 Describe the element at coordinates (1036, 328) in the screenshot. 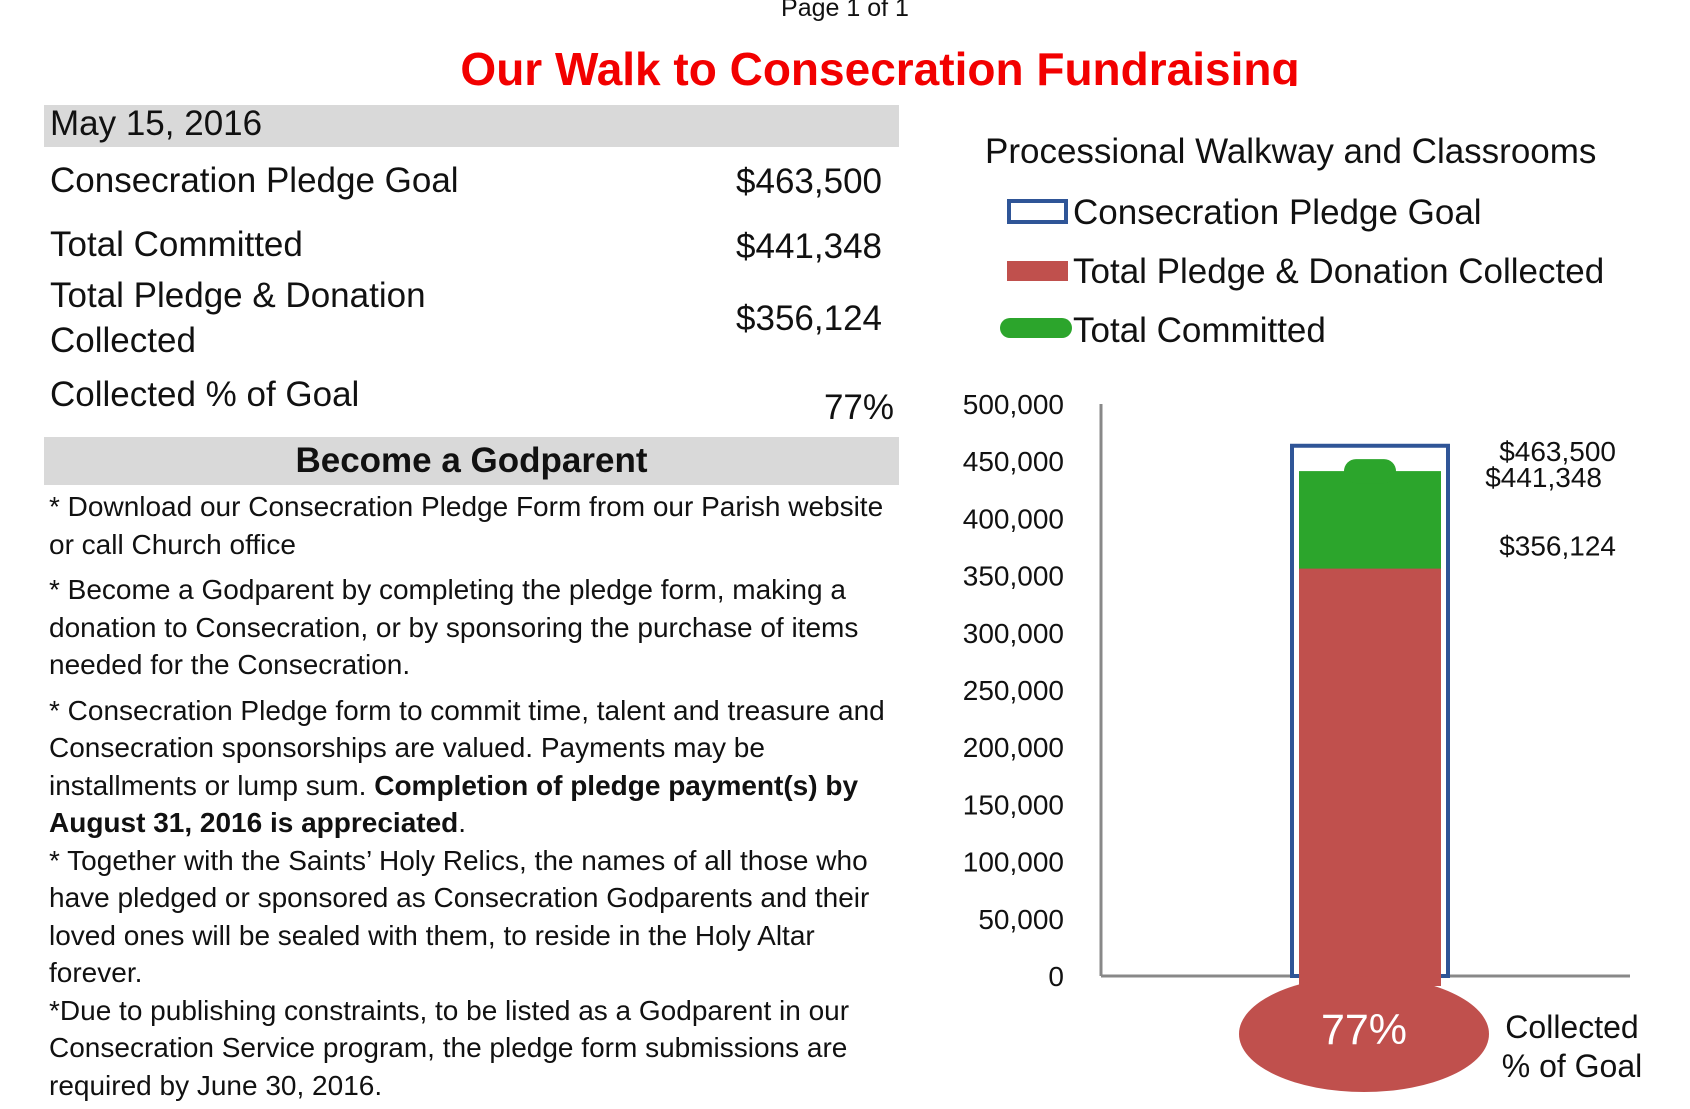

I see `legend-swatch-committed` at that location.